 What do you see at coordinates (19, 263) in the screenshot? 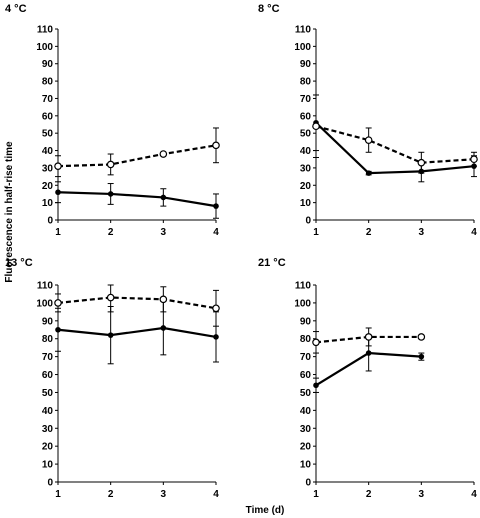
I see `panel-title: 13 °C` at bounding box center [19, 263].